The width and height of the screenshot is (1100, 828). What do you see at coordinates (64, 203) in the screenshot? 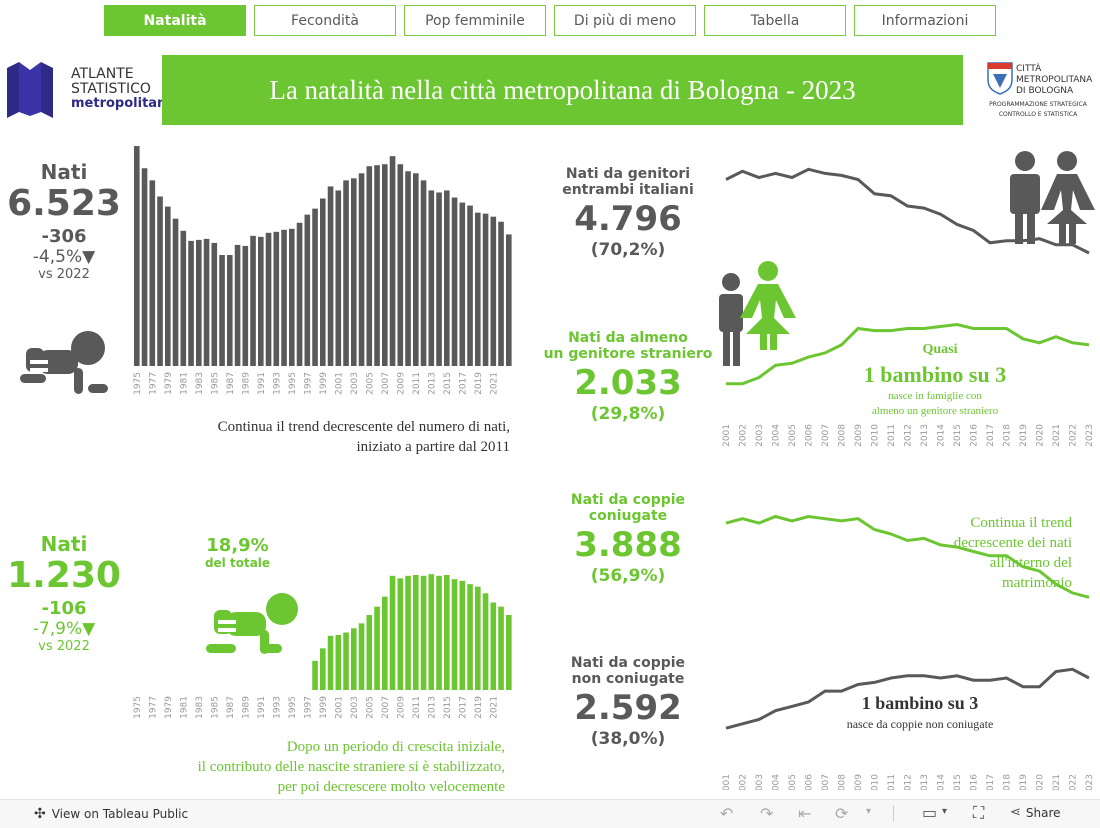
I see `kpi-total-value: 6.523` at bounding box center [64, 203].